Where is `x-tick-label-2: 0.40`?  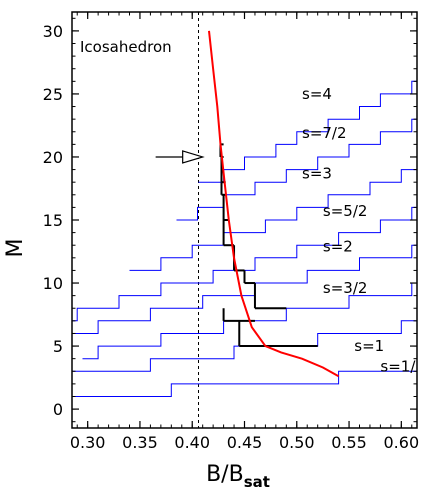
x-tick-label-2: 0.40 is located at coordinates (192, 442).